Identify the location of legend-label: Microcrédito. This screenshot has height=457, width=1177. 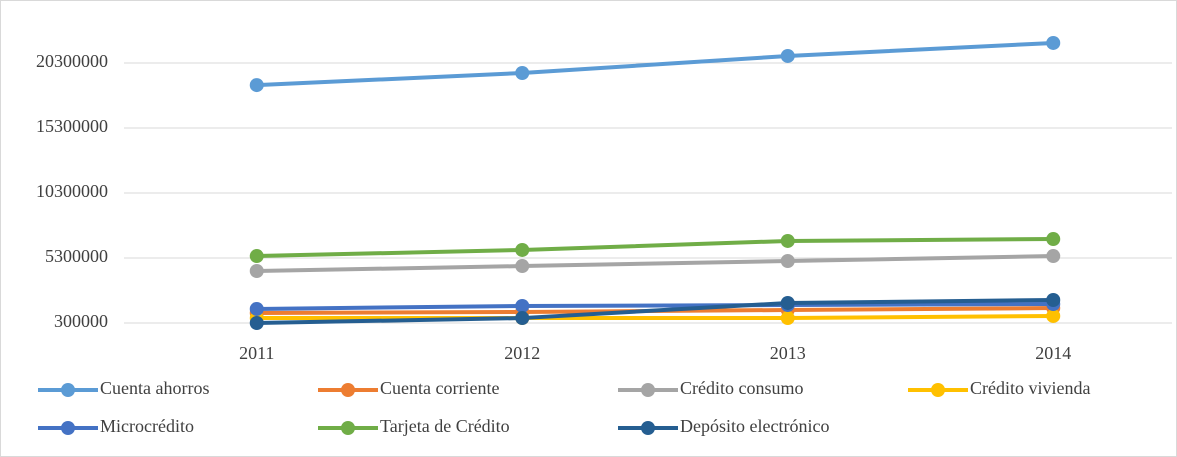
(147, 426).